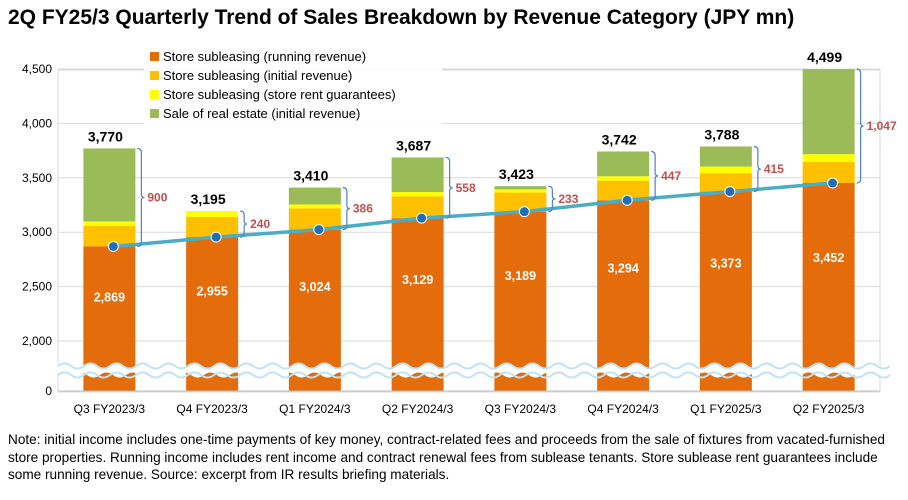 The width and height of the screenshot is (908, 500). I want to click on total-label: 3,423, so click(516, 174).